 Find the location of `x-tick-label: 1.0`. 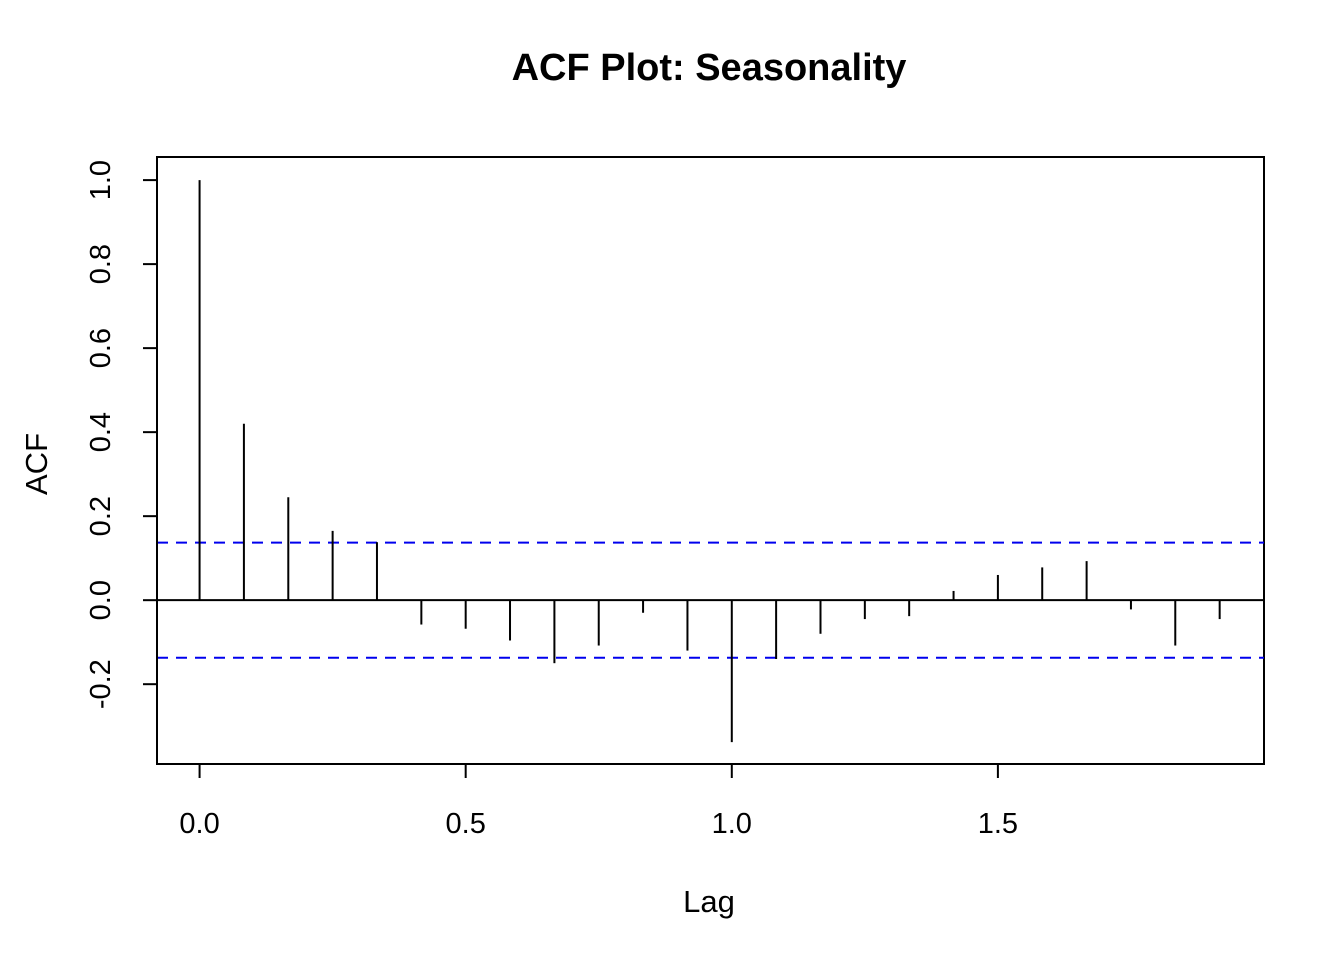

x-tick-label: 1.0 is located at coordinates (732, 824).